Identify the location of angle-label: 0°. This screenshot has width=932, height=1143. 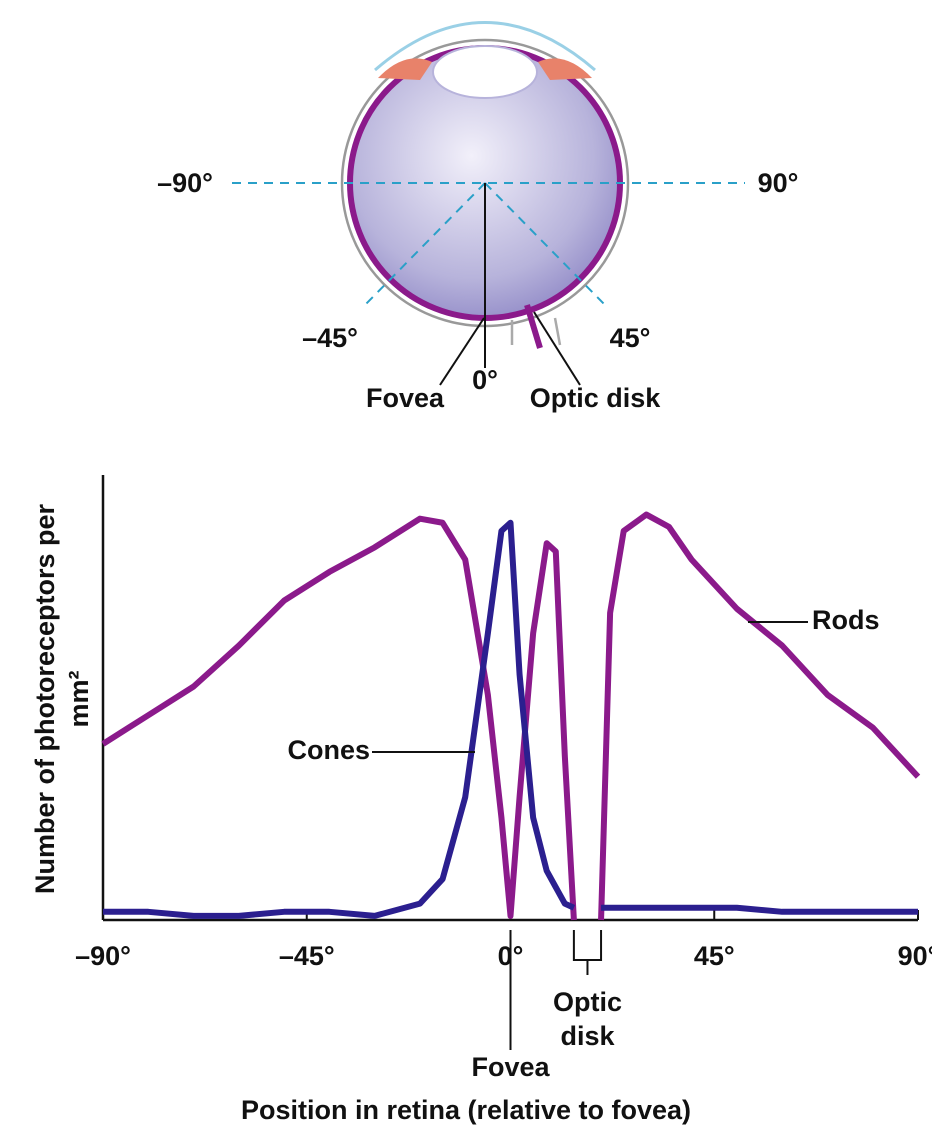
(485, 380).